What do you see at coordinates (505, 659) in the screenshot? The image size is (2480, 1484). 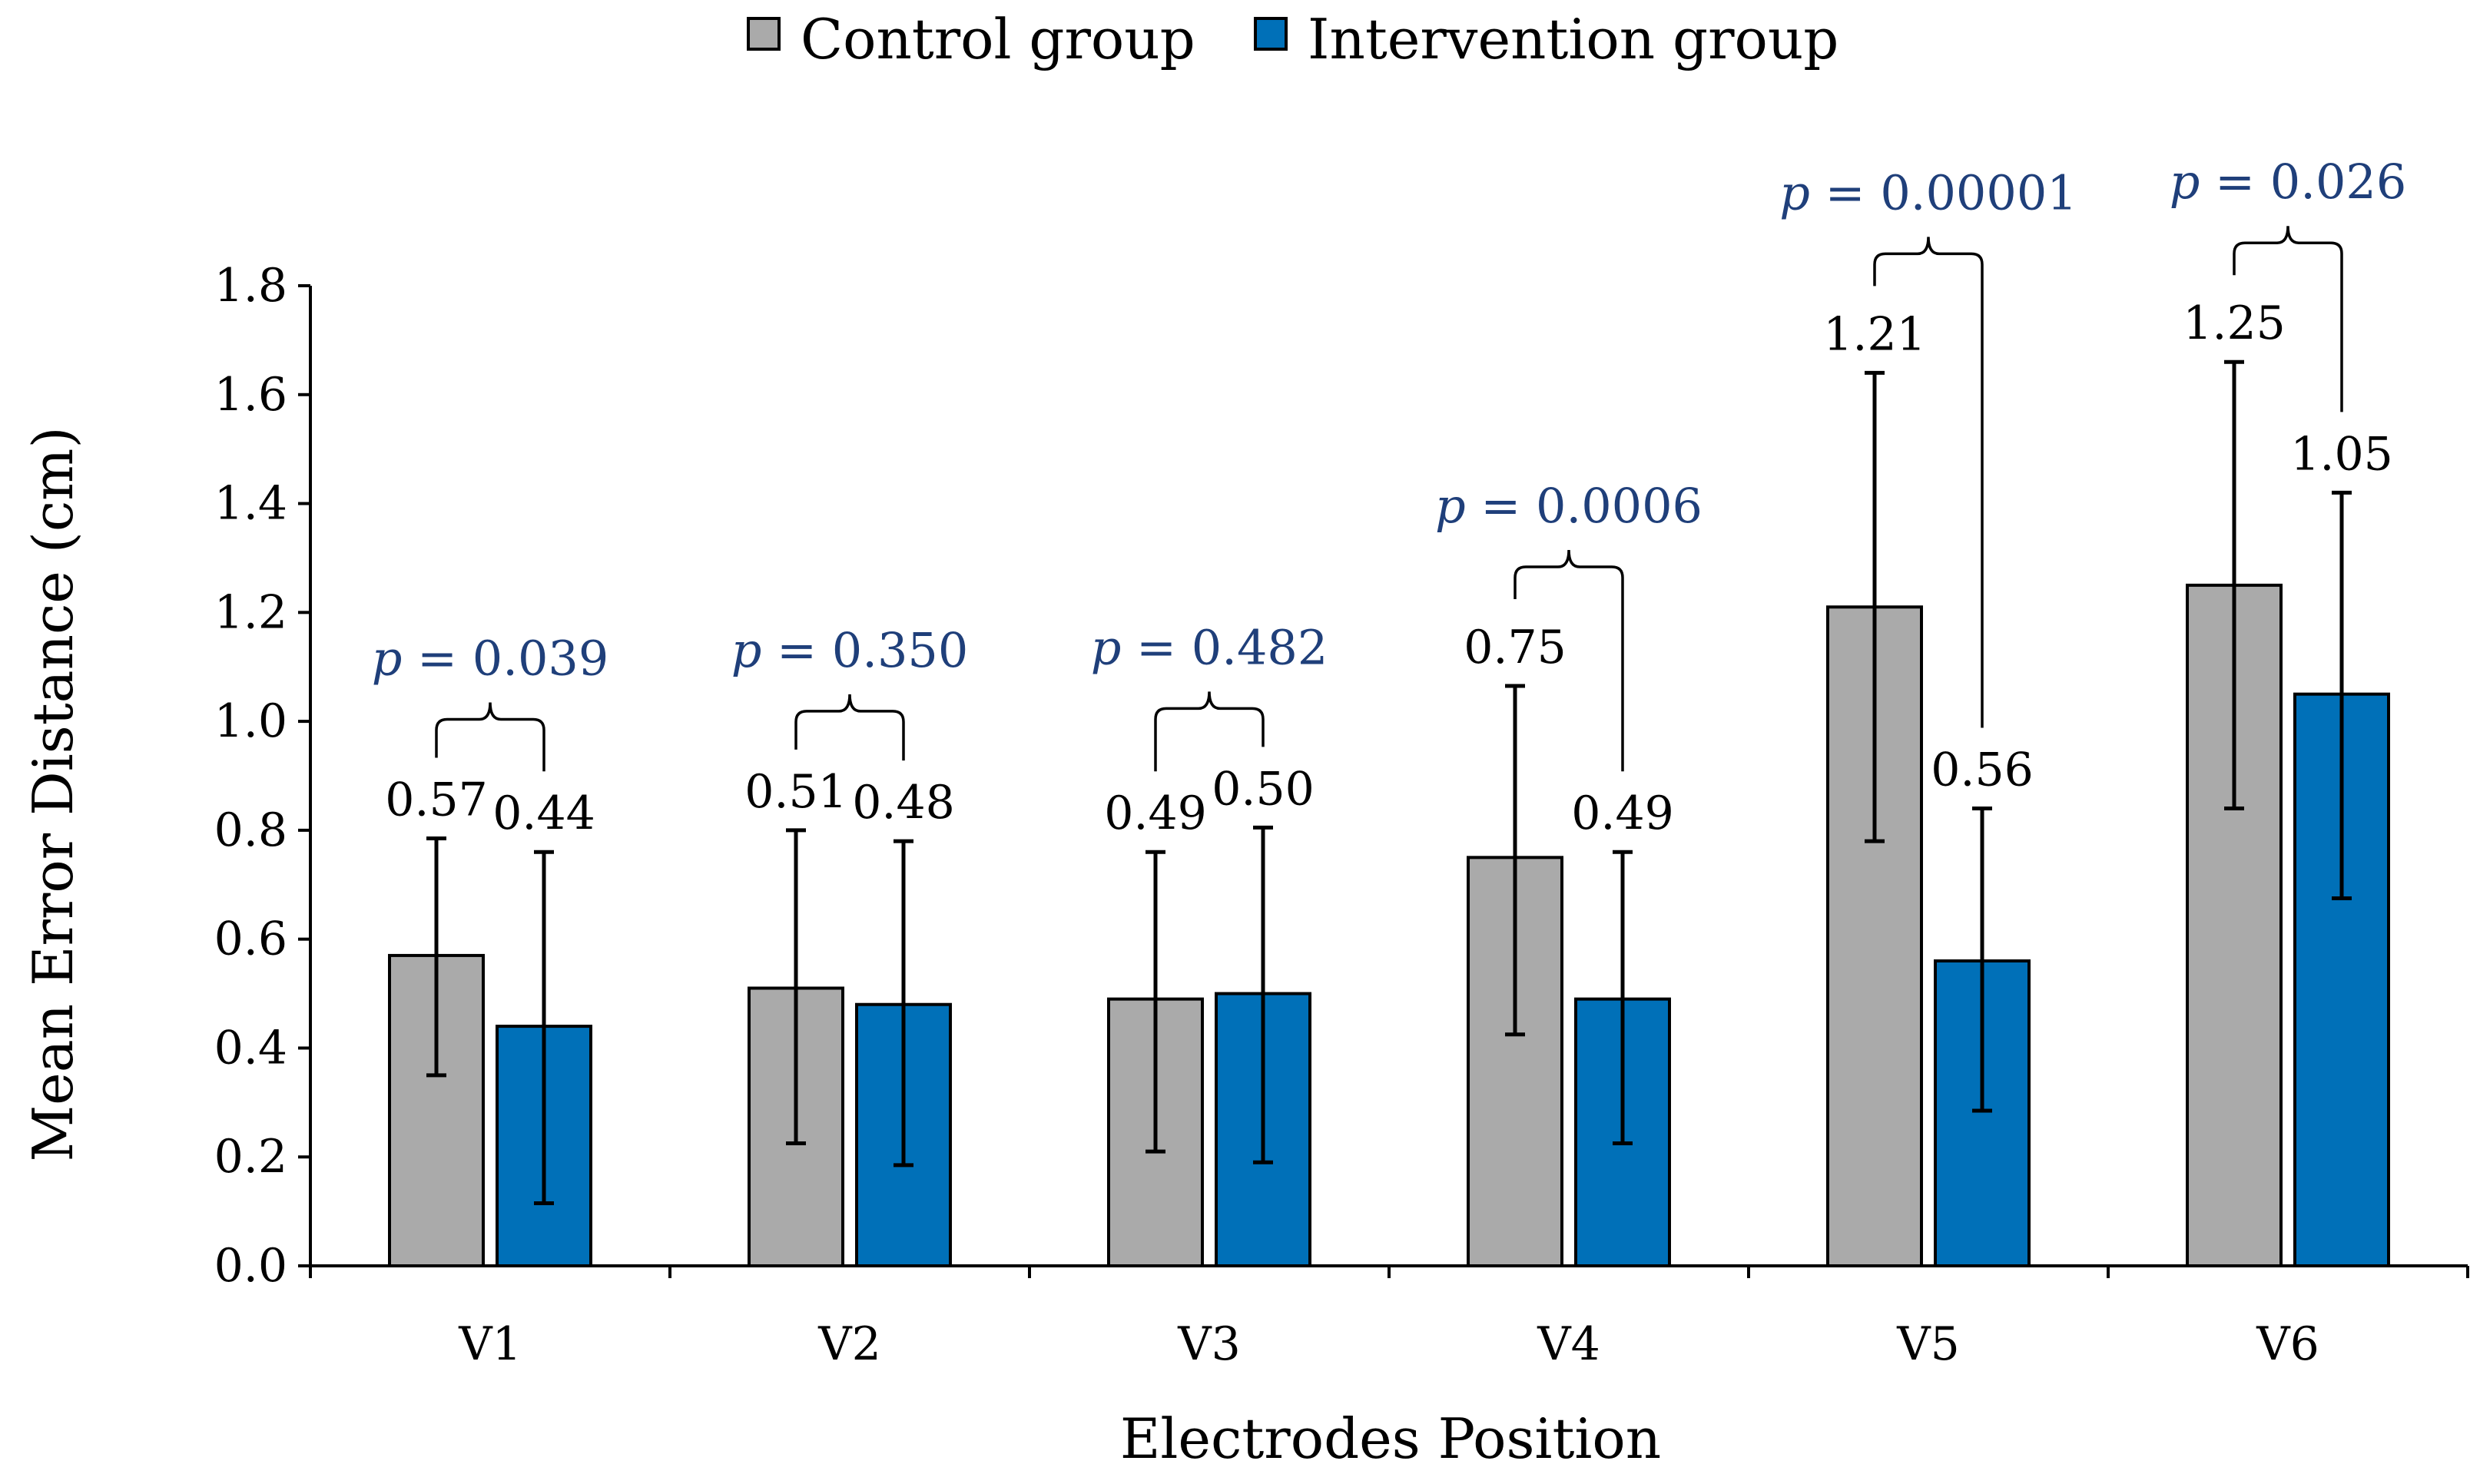 I see `p-value: = 0.039` at bounding box center [505, 659].